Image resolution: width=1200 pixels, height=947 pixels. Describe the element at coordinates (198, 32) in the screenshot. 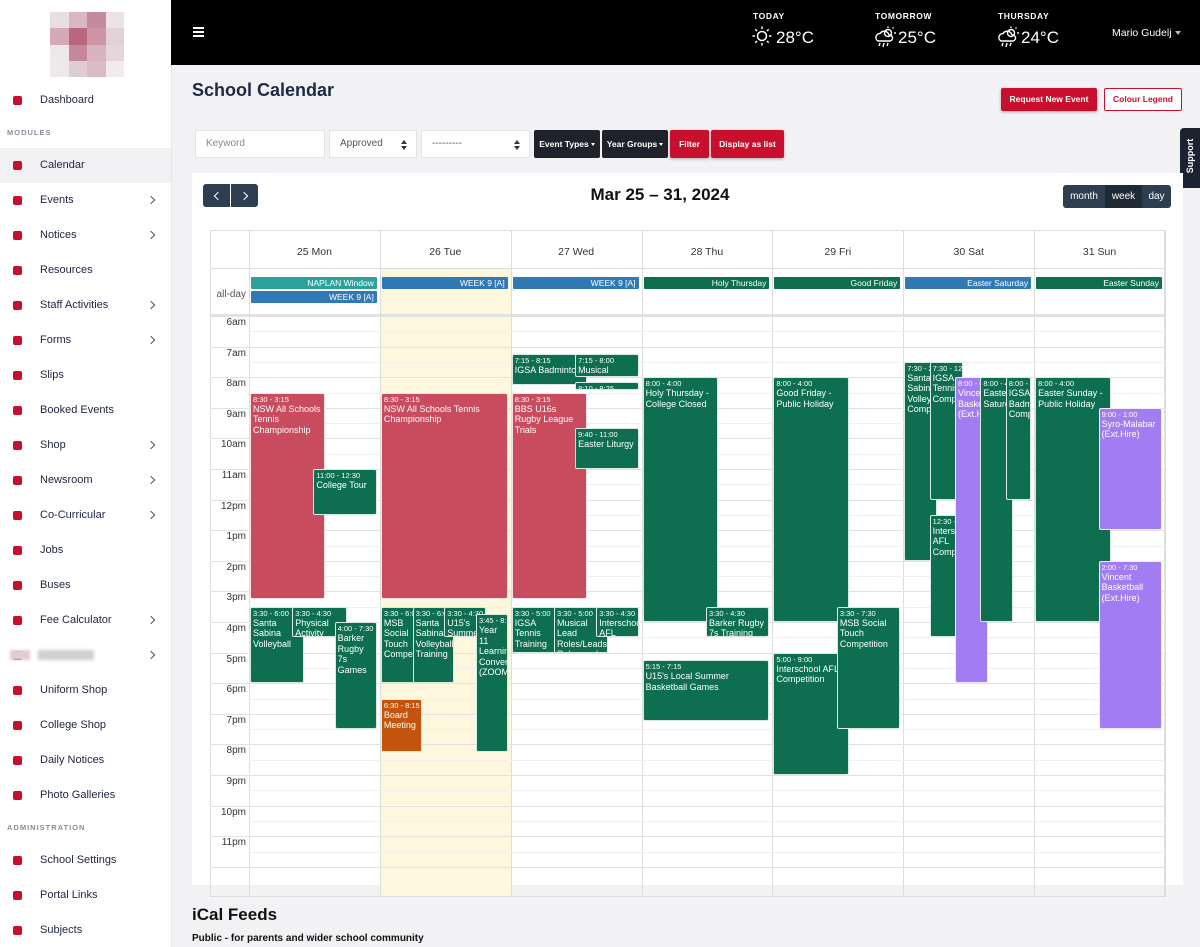

I see `menu-toggle` at that location.